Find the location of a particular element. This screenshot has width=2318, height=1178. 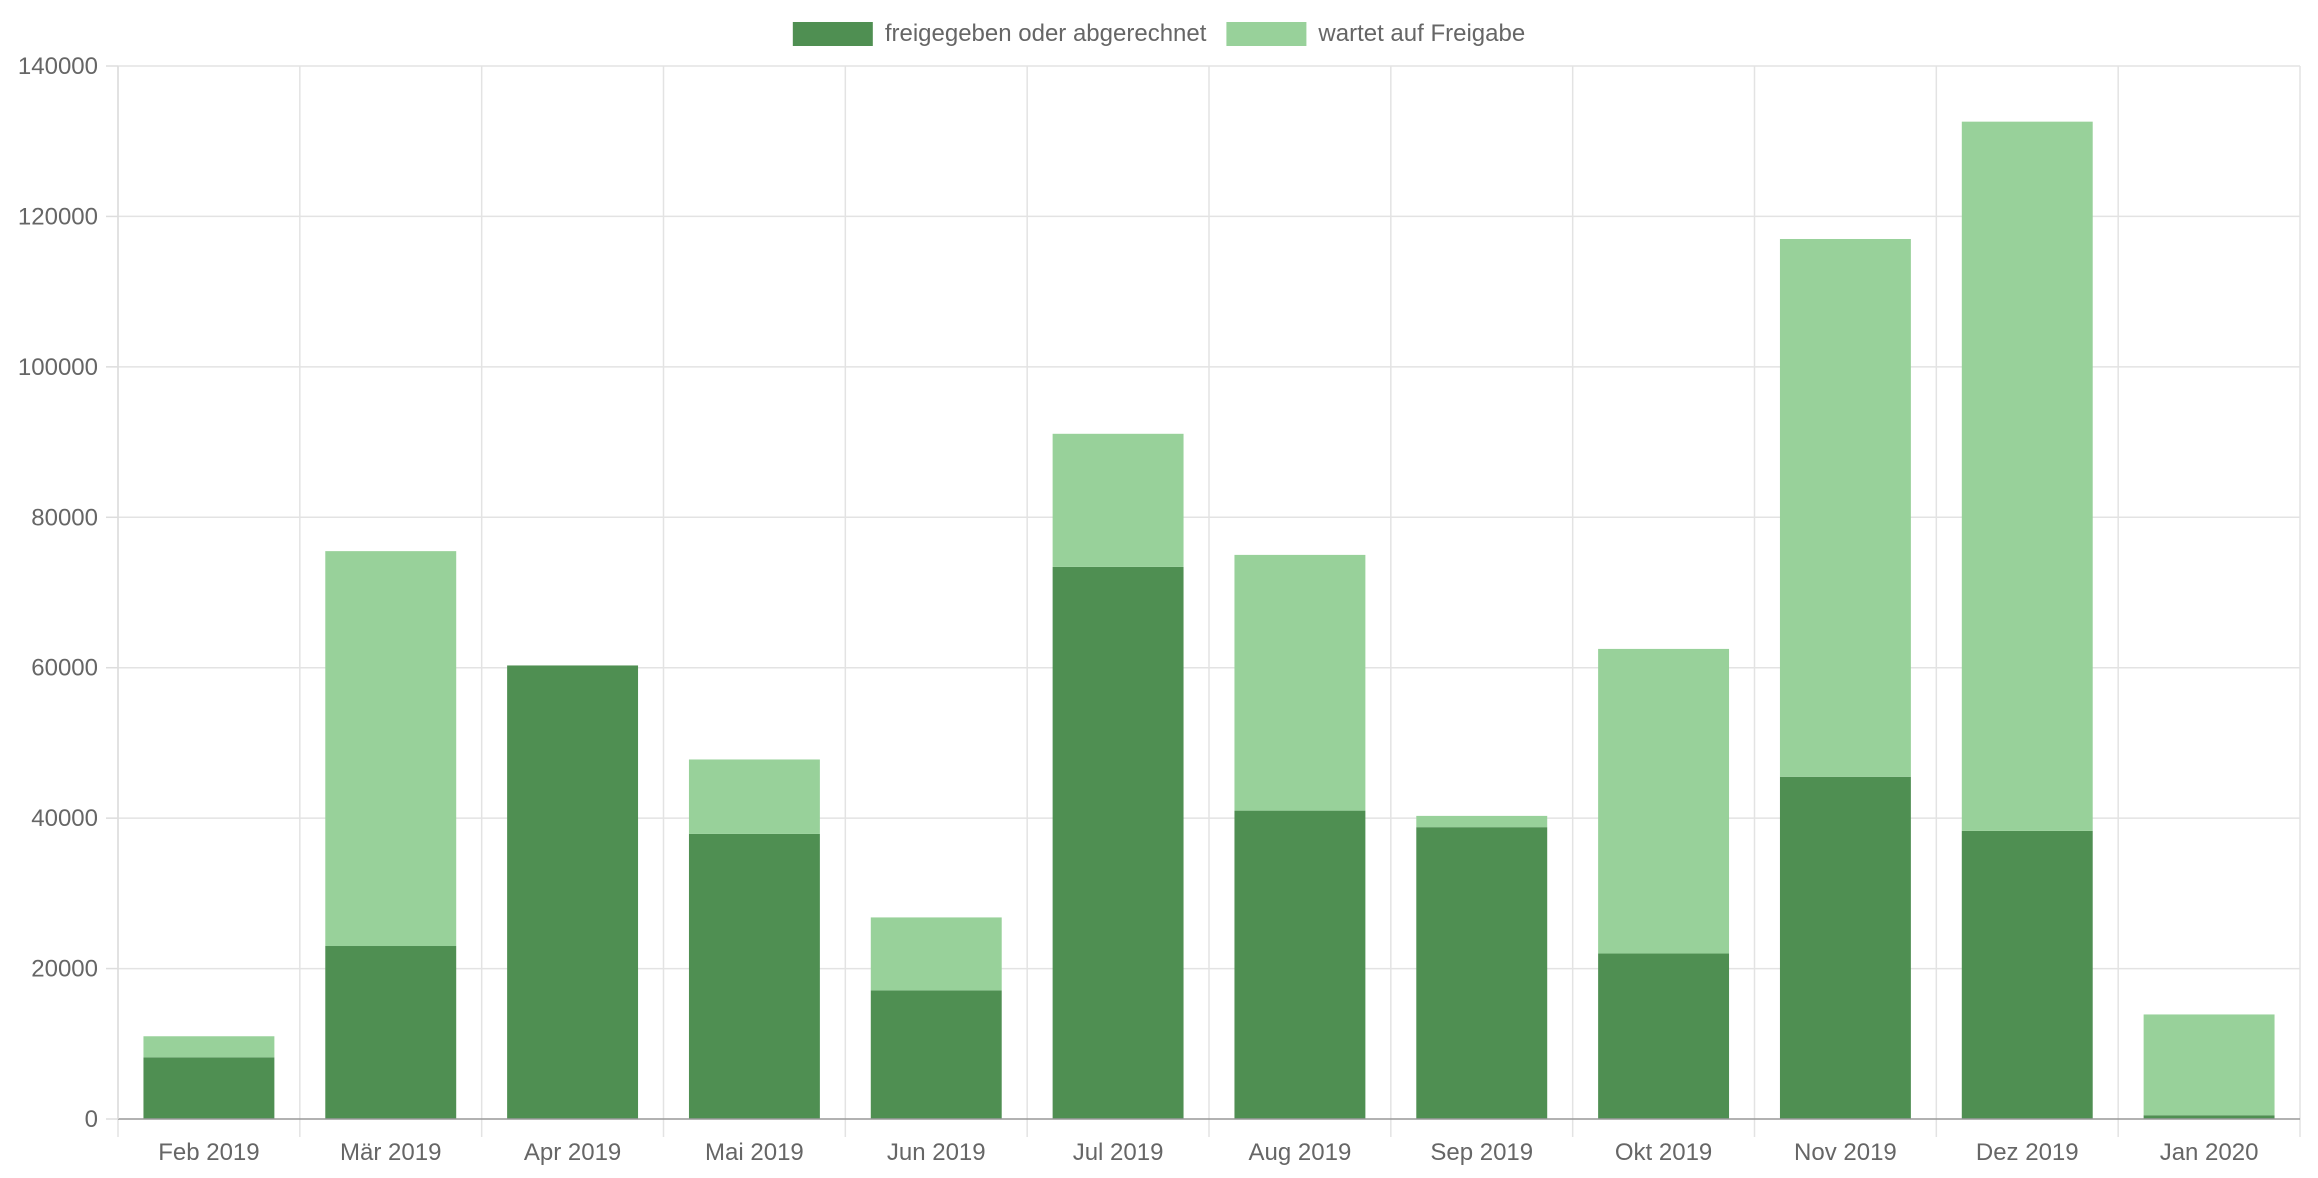

x-tick-label: Aug 2019 is located at coordinates (1300, 1152).